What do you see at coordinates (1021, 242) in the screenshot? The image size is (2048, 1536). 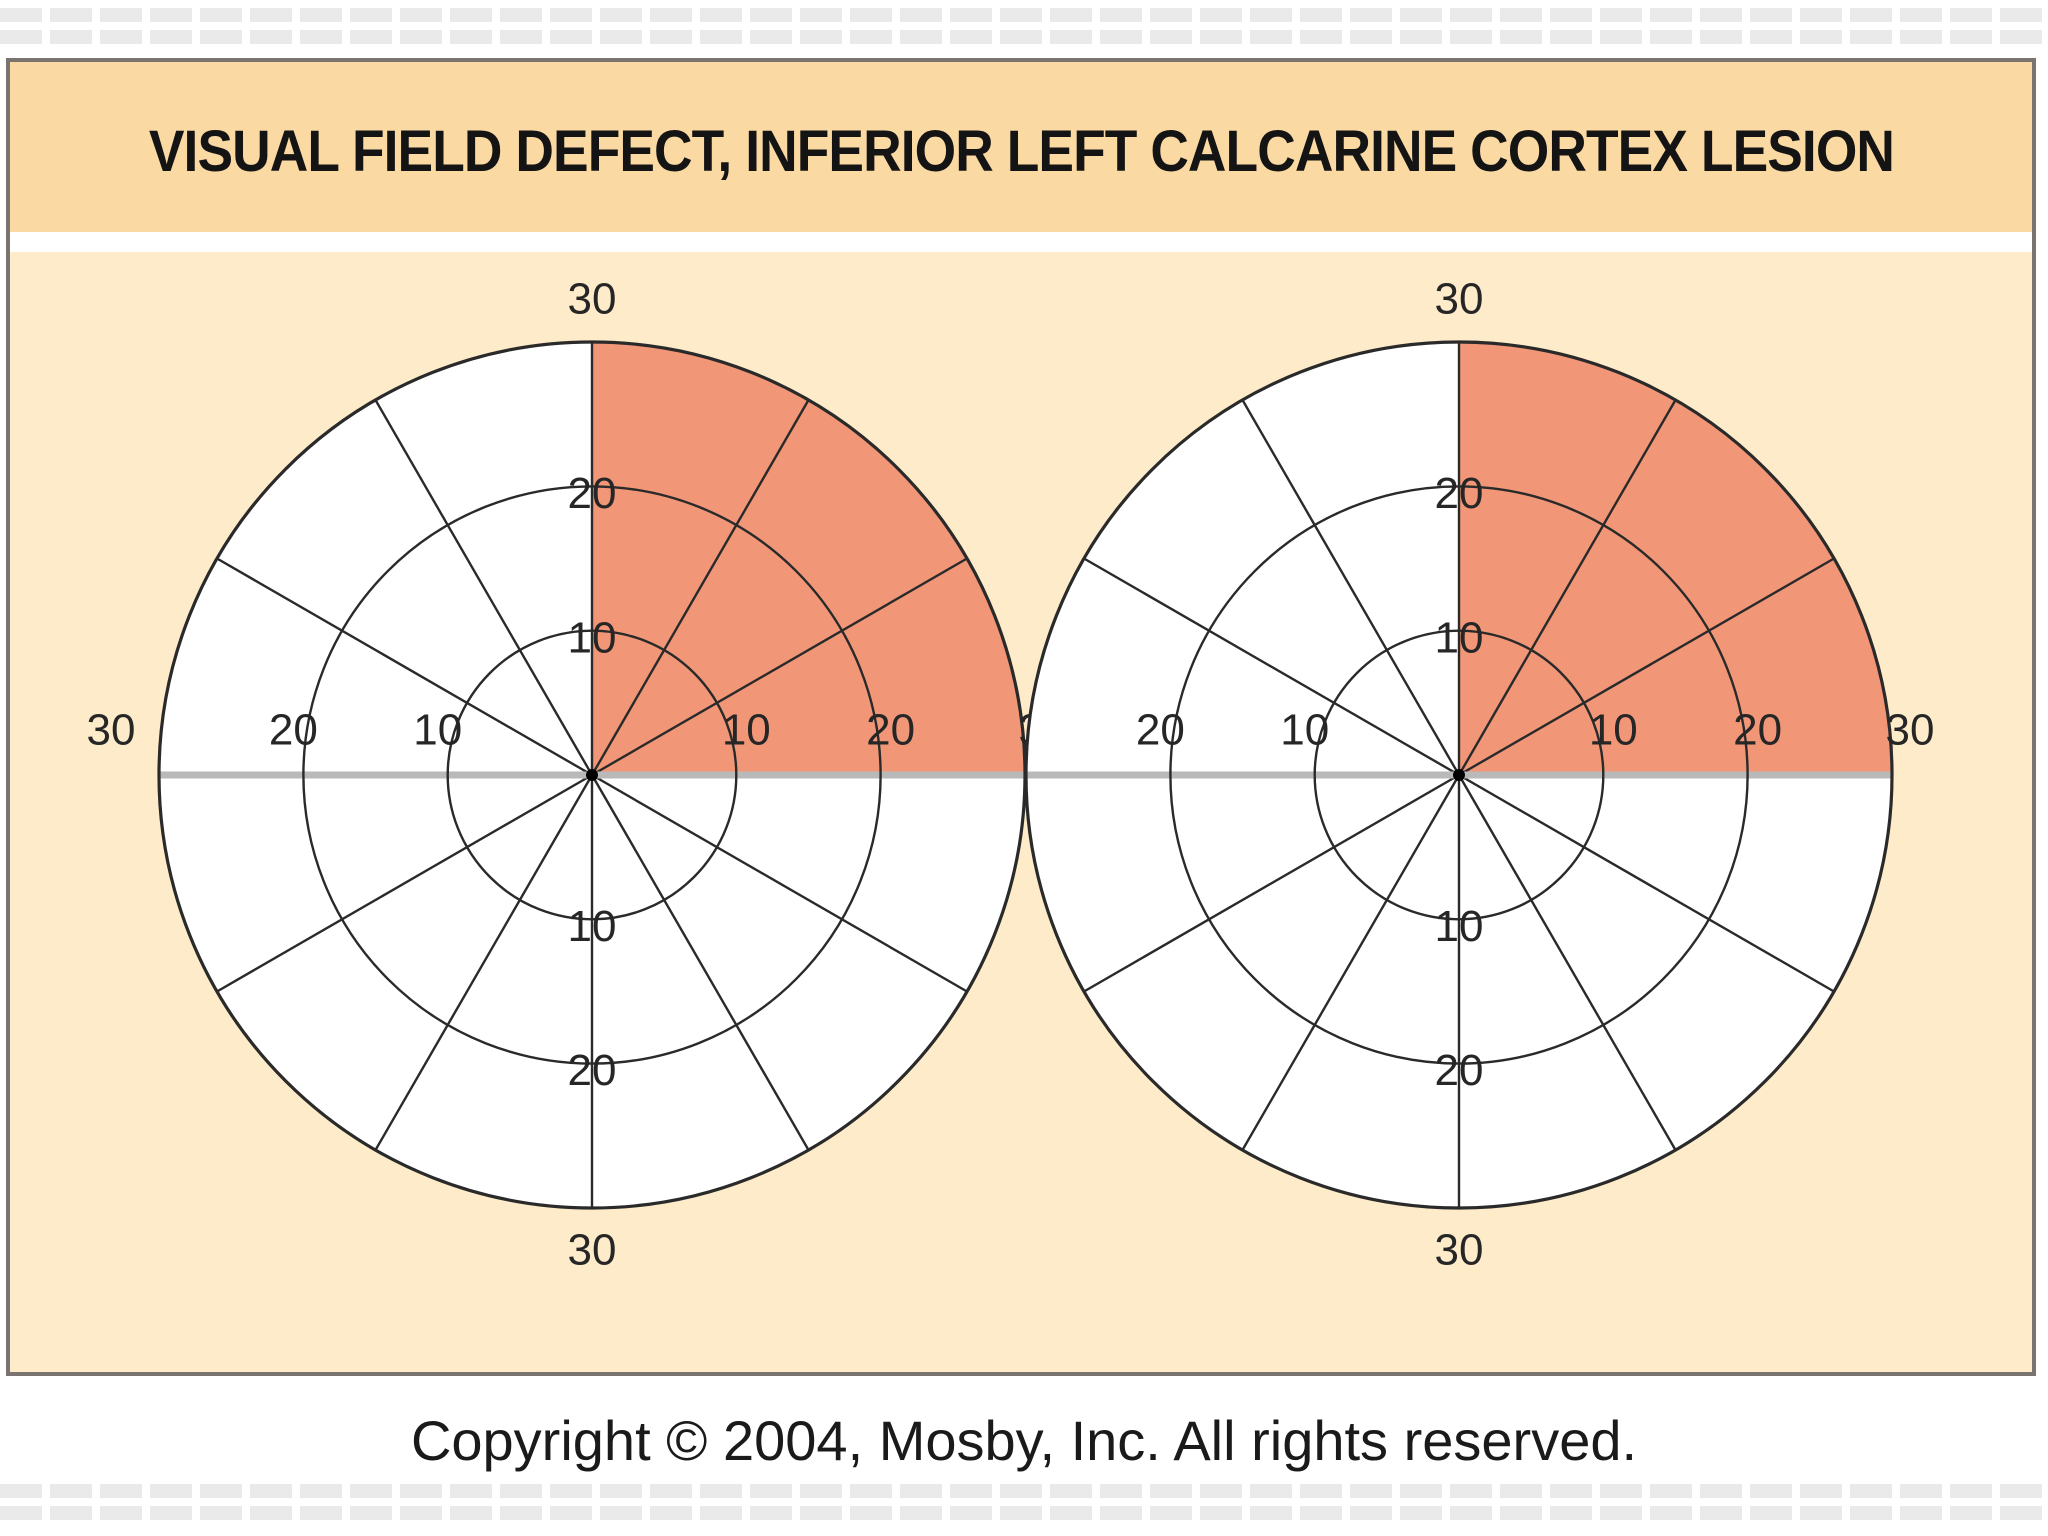 I see `title-separator` at bounding box center [1021, 242].